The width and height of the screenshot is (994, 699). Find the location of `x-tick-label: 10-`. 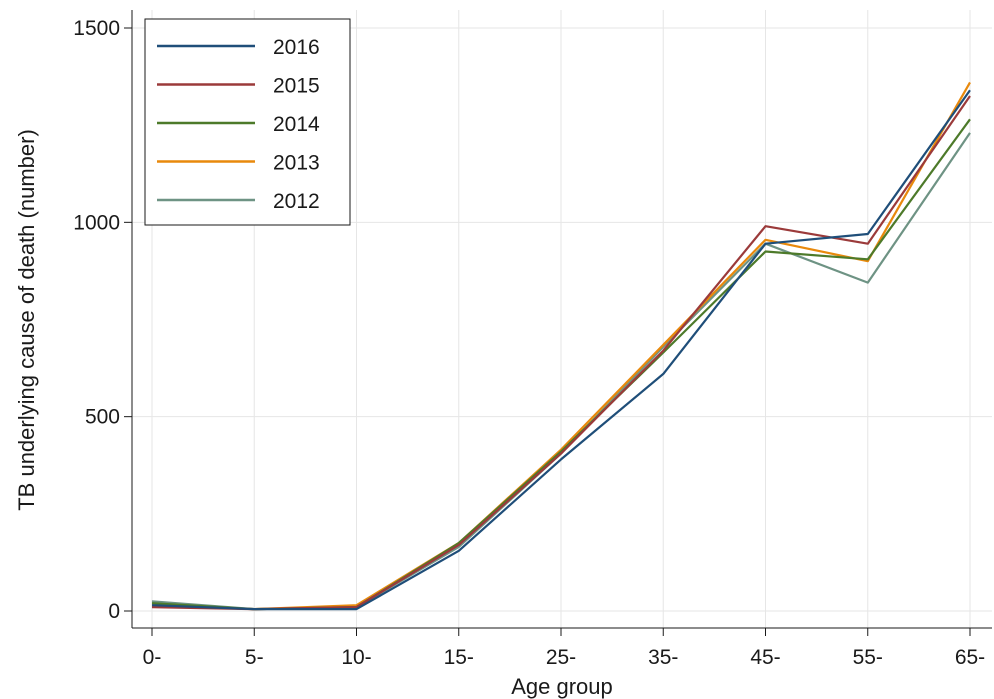

x-tick-label: 10- is located at coordinates (356, 657).